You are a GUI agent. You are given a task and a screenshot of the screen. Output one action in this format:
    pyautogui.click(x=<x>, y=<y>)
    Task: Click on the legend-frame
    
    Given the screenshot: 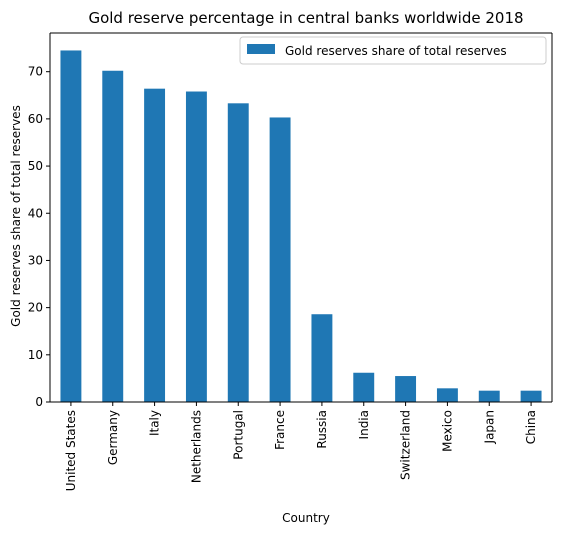 What is the action you would take?
    pyautogui.click(x=393, y=50)
    